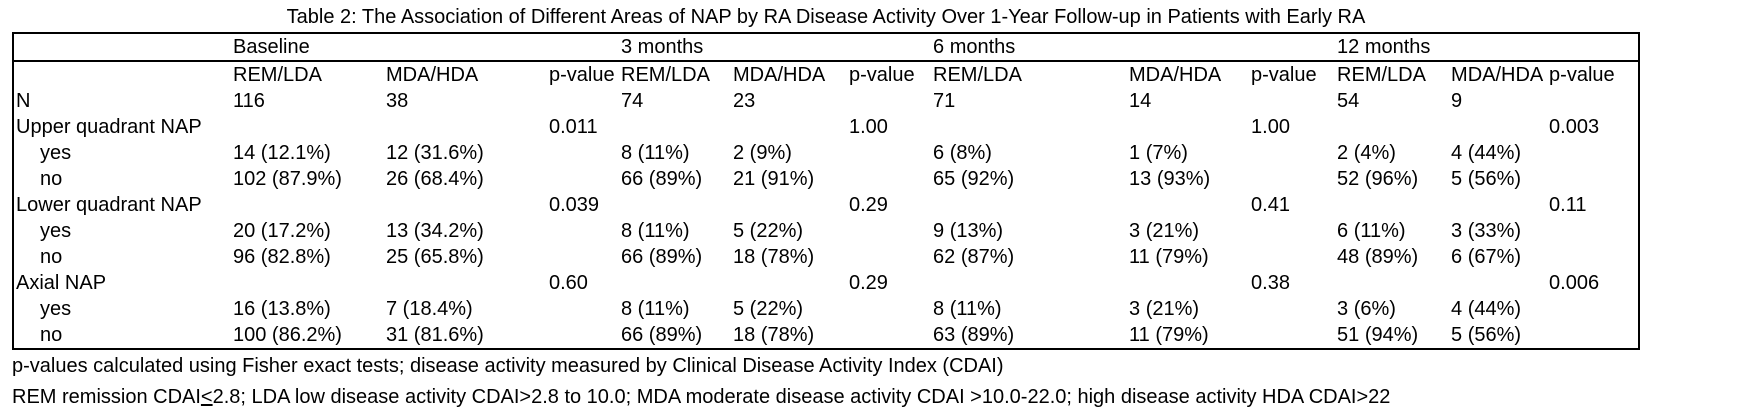 Image resolution: width=1741 pixels, height=412 pixels. Describe the element at coordinates (768, 309) in the screenshot. I see `data-cell: 5 (22%)` at that location.